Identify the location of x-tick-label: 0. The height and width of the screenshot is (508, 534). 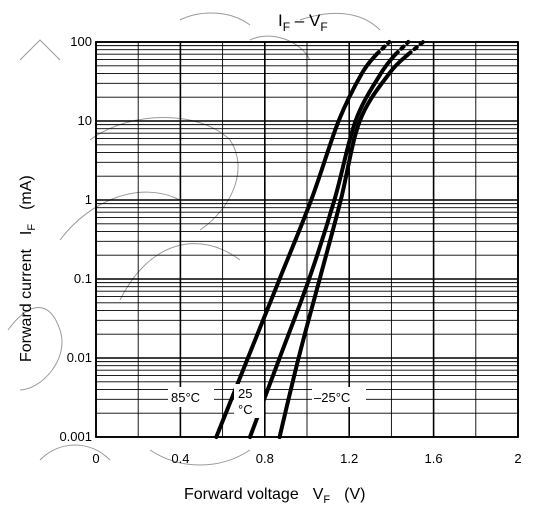
(95, 458).